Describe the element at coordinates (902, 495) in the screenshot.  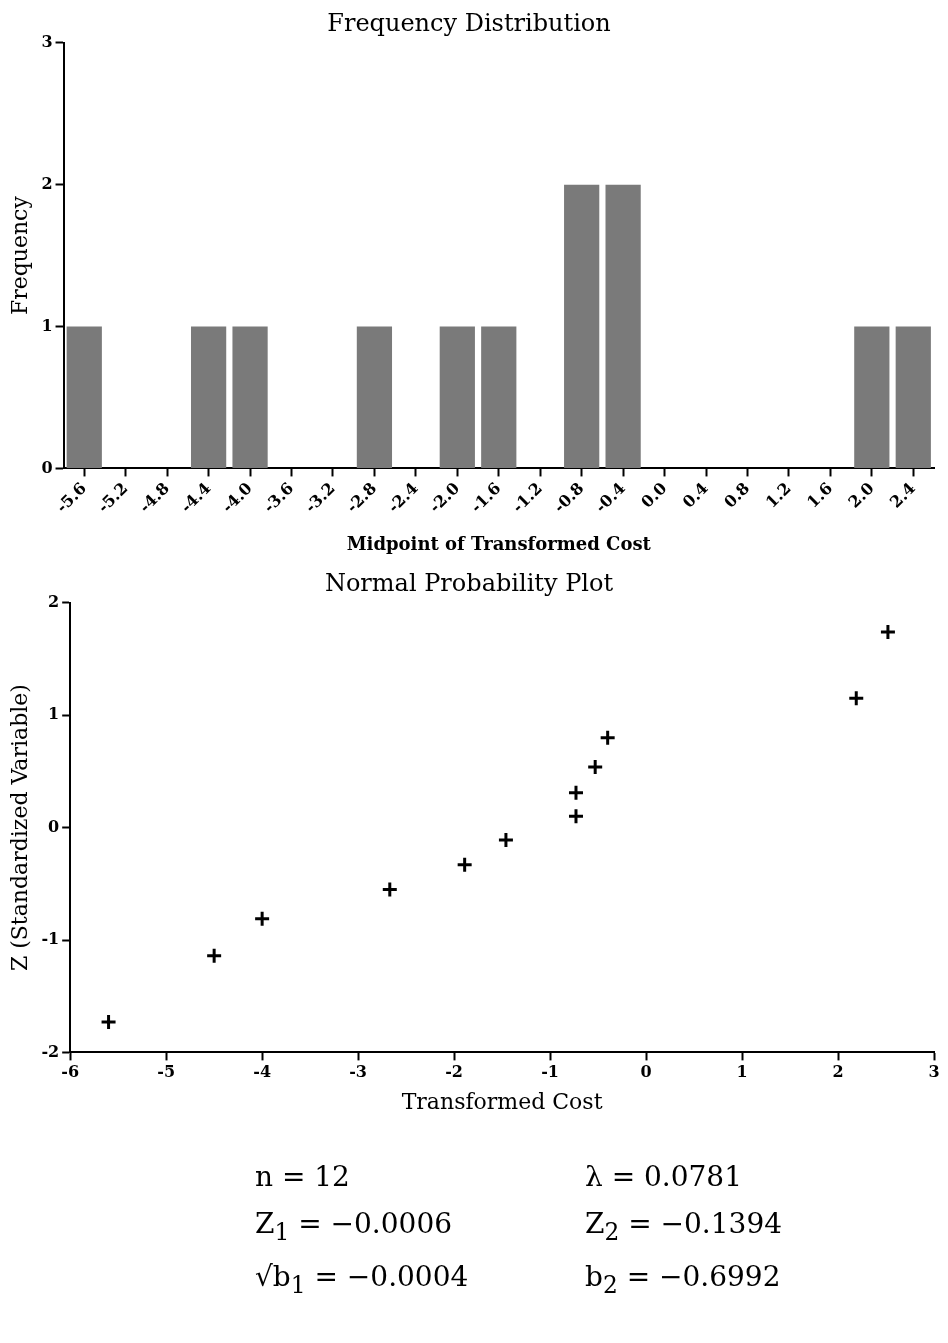
I see `x-tick-label: 2.4` at that location.